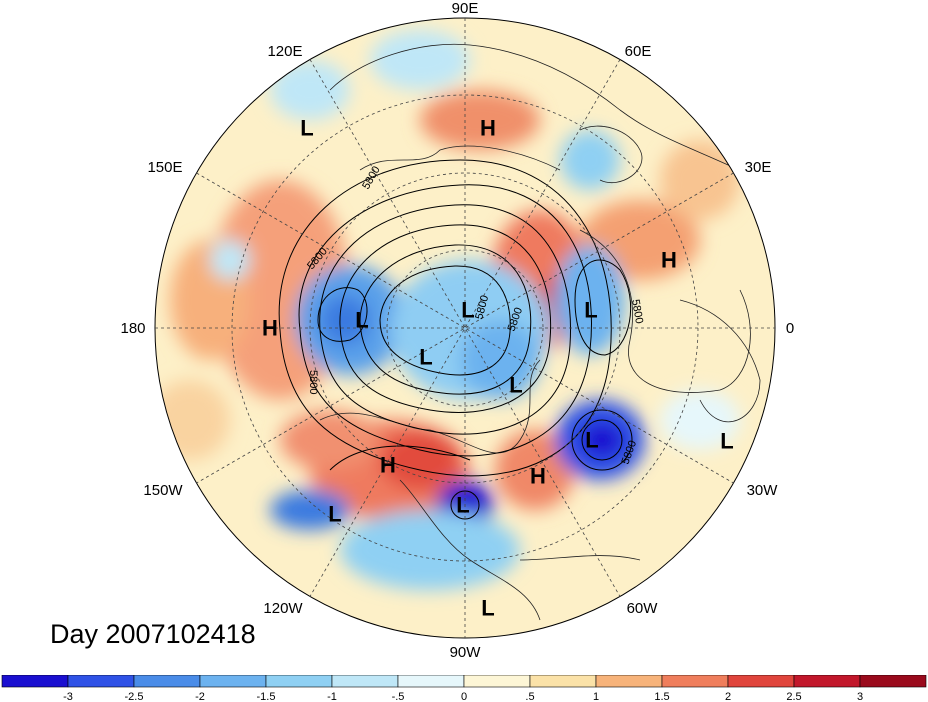  Describe the element at coordinates (793, 696) in the screenshot. I see `colorbar-tick-label: 2.5` at that location.